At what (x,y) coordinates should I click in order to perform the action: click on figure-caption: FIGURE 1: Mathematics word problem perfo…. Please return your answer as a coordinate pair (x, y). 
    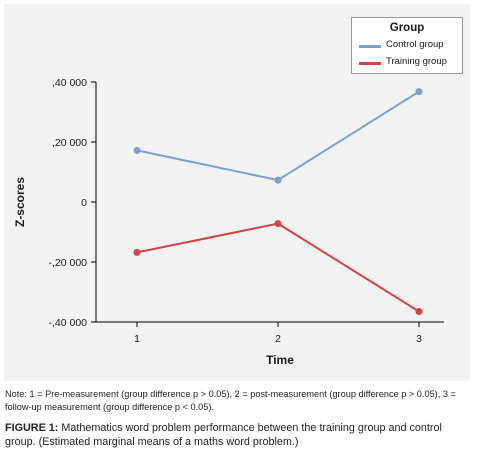
    Looking at the image, I should click on (240, 435).